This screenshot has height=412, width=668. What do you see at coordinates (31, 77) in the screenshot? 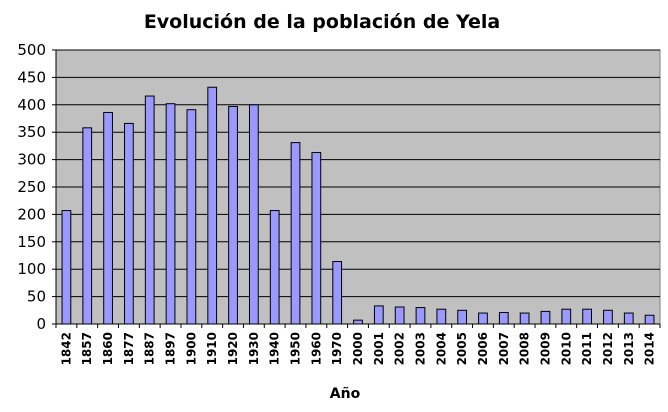
I see `y-tick-label: 450` at bounding box center [31, 77].